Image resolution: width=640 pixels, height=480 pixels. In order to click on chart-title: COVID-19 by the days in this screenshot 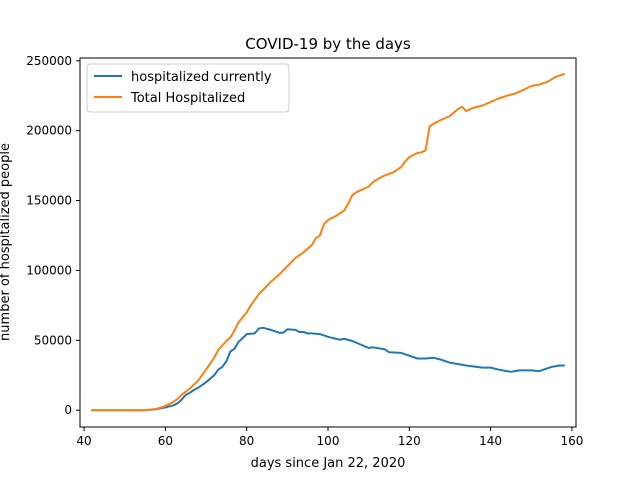, I will do `click(328, 44)`.